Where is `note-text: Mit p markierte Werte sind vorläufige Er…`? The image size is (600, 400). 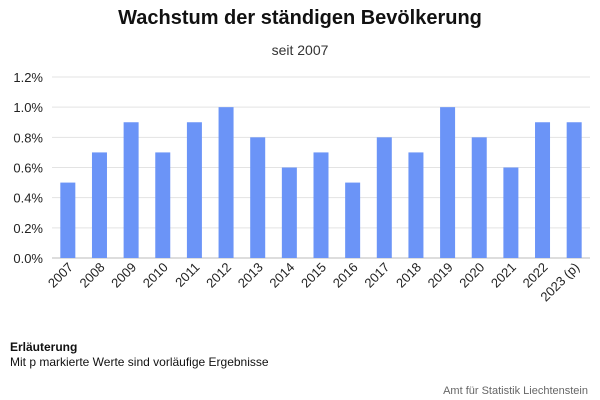
note-text: Mit p markierte Werte sind vorläufige Er… is located at coordinates (139, 362).